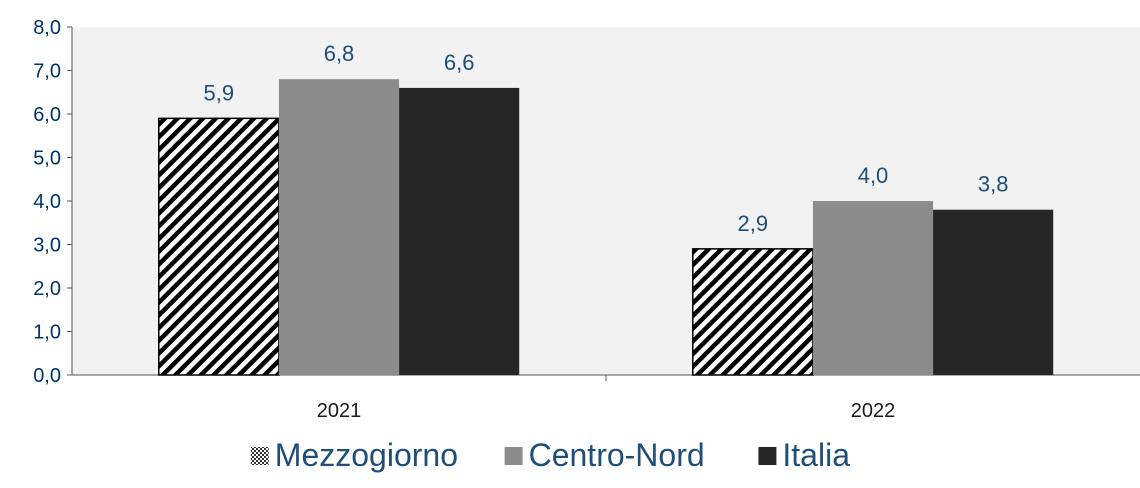 The height and width of the screenshot is (488, 1140). I want to click on y-tick-label: 3,0, so click(47, 246).